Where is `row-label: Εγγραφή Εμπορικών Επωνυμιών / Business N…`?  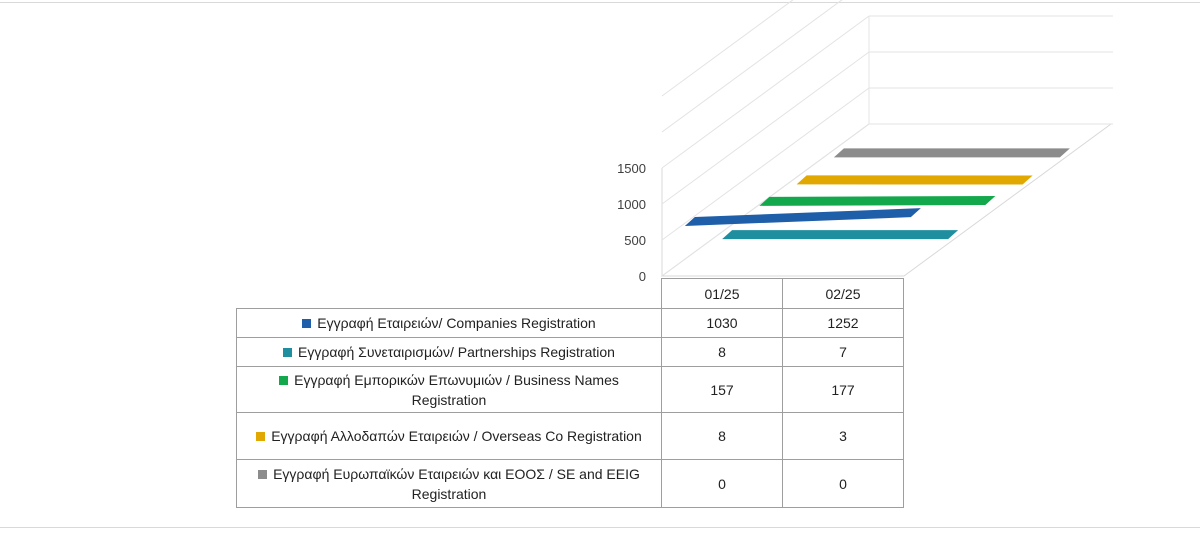 row-label: Εγγραφή Εμπορικών Επωνυμιών / Business N… is located at coordinates (449, 389).